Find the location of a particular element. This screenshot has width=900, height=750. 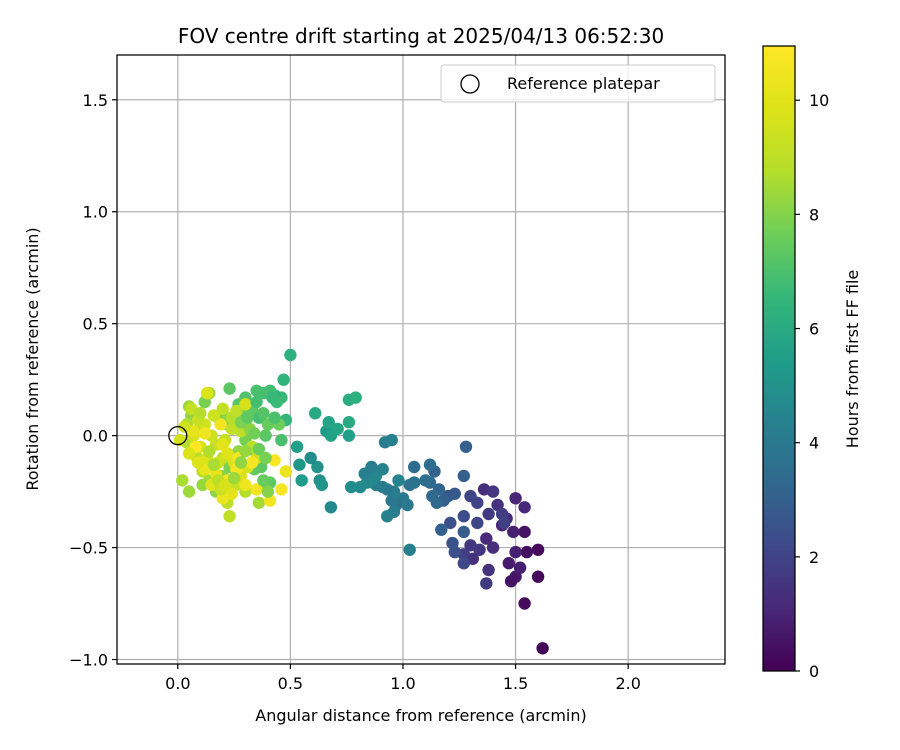

y-tick-label: 0.5 is located at coordinates (95, 324).